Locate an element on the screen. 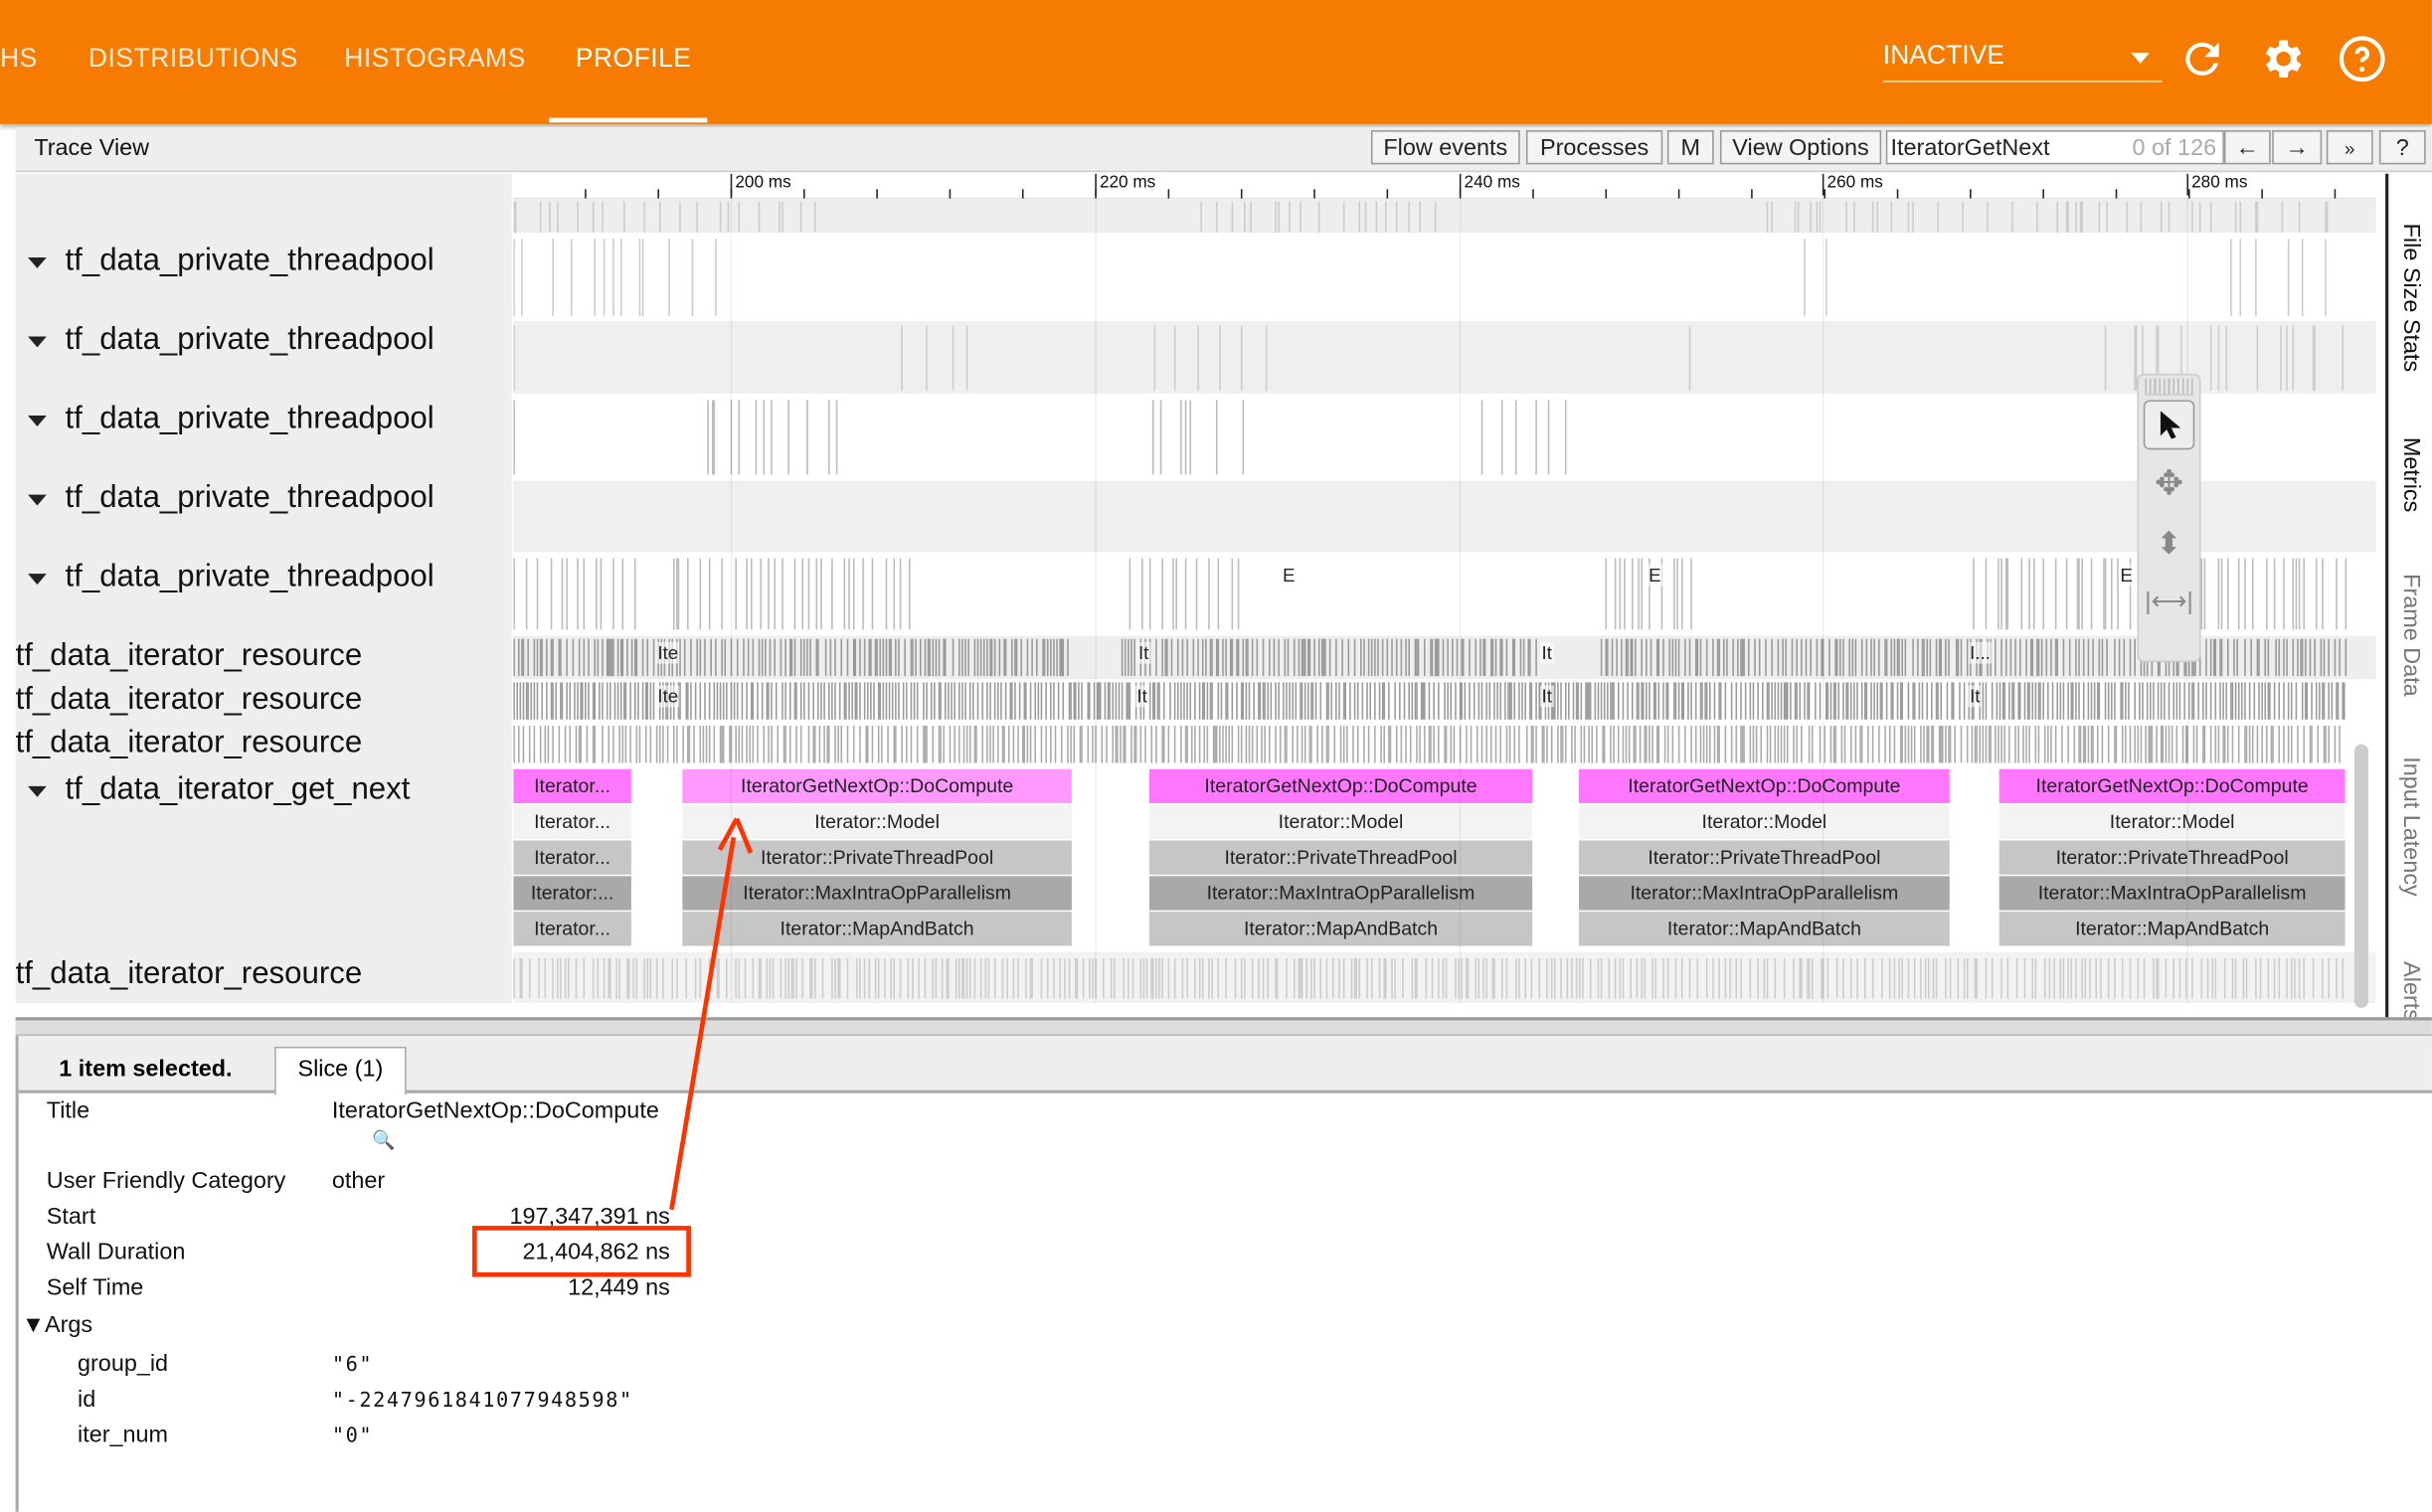 This screenshot has height=1512, width=2432. slice-pool: Iterator::PrivateThreadPool is located at coordinates (1340, 857).